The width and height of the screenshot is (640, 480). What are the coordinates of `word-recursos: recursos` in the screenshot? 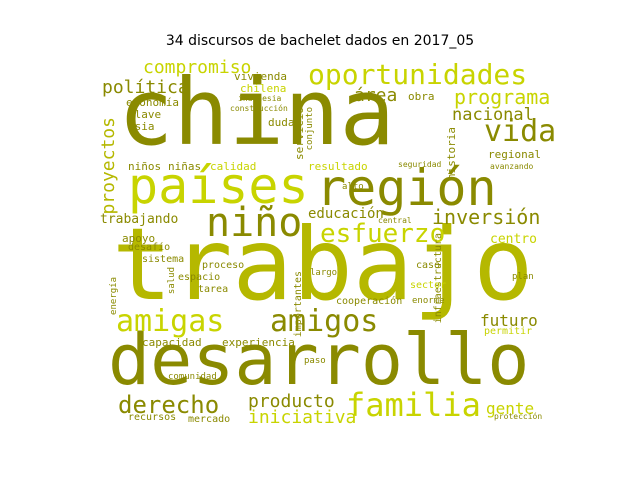 It's located at (152, 418).